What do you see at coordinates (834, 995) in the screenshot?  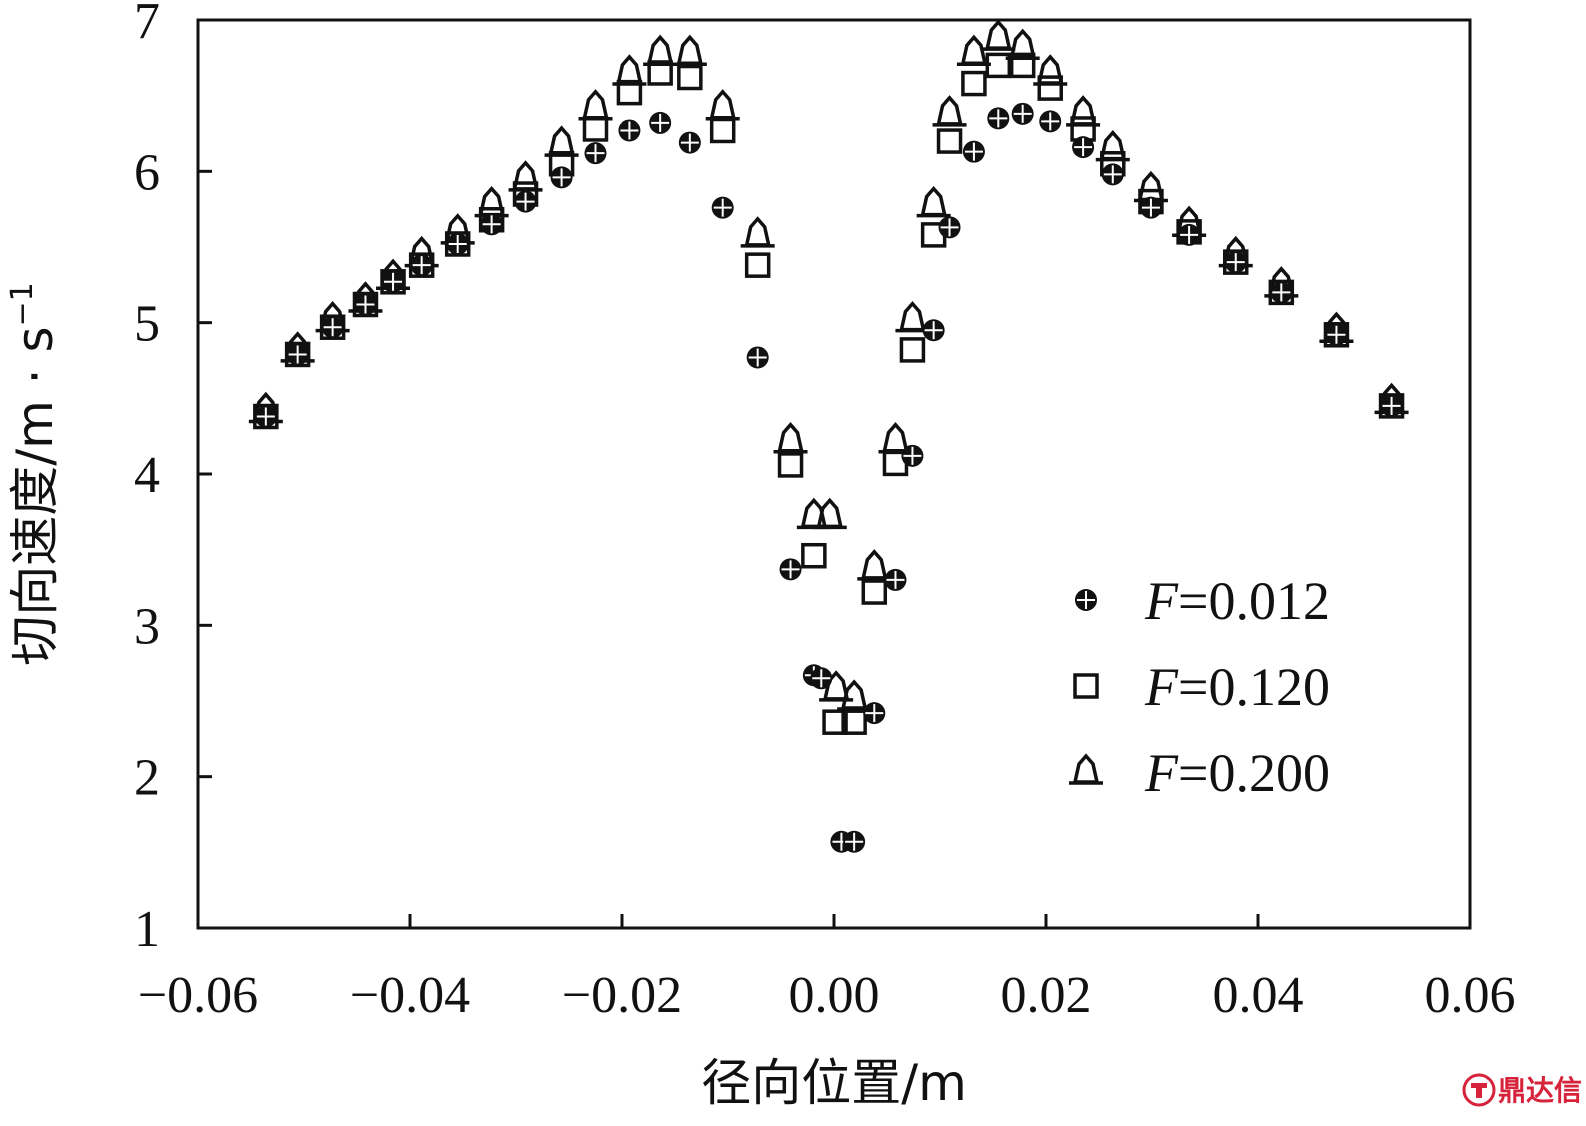 I see `x-tick-label: 0.00` at bounding box center [834, 995].